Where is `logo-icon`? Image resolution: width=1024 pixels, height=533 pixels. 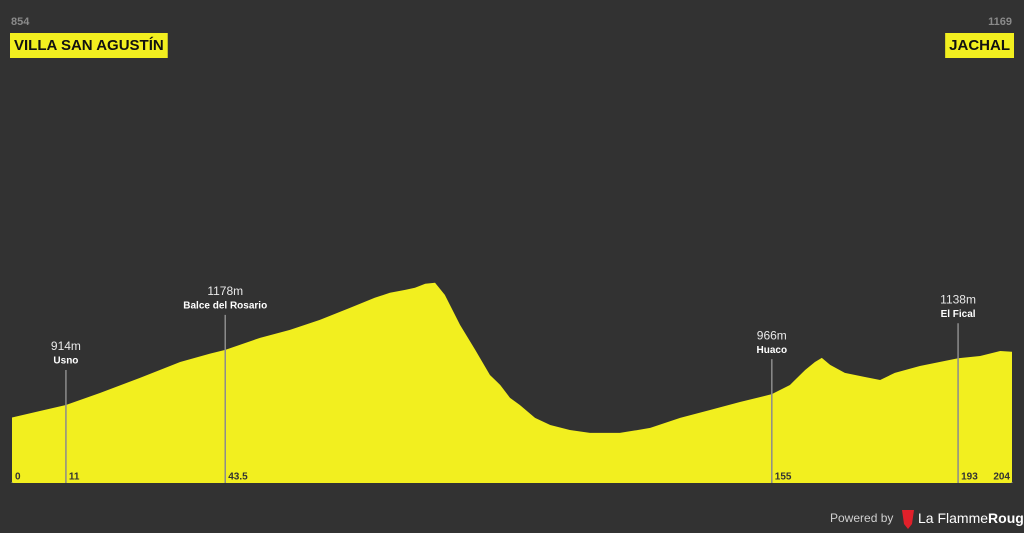
logo-icon is located at coordinates (908, 519).